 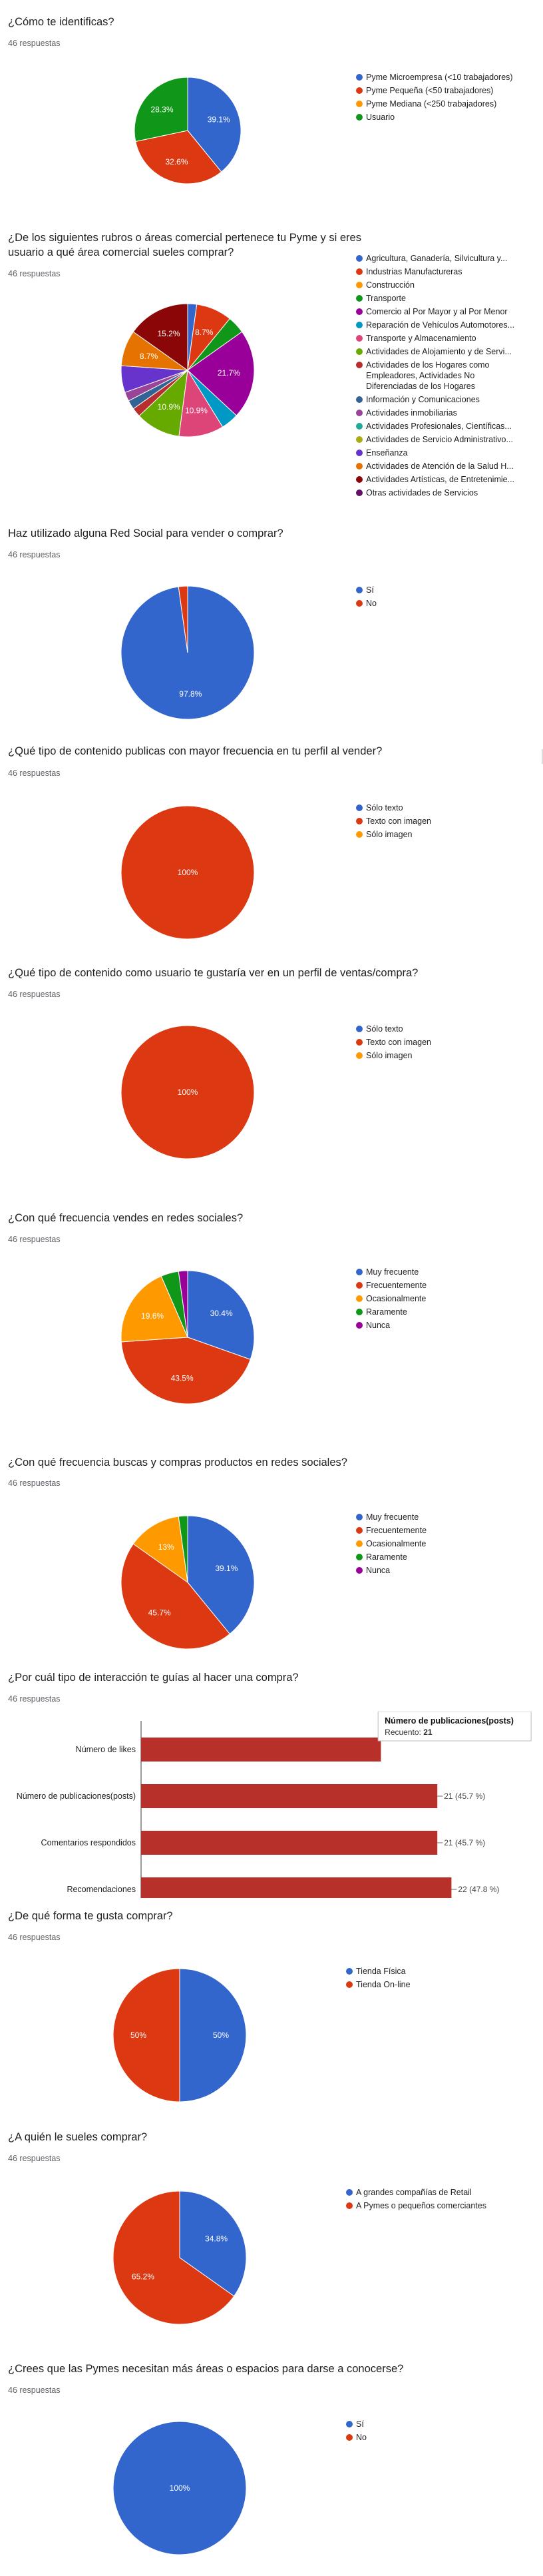 I want to click on legend-label: Texto con imagen, so click(x=398, y=821).